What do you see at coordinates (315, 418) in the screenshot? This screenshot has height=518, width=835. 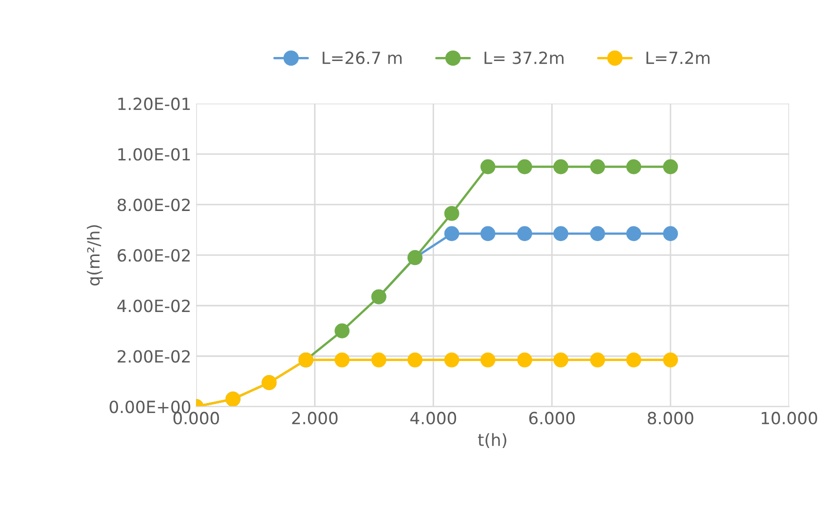 I see `x-tick-label: 2.000` at bounding box center [315, 418].